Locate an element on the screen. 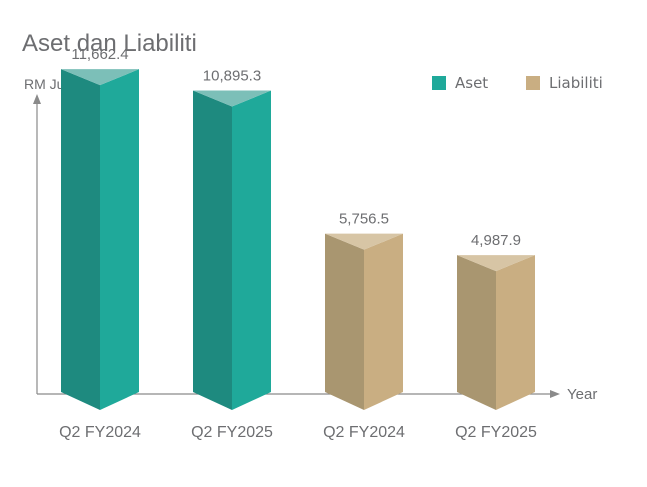  x-axis-label: Year is located at coordinates (582, 394).